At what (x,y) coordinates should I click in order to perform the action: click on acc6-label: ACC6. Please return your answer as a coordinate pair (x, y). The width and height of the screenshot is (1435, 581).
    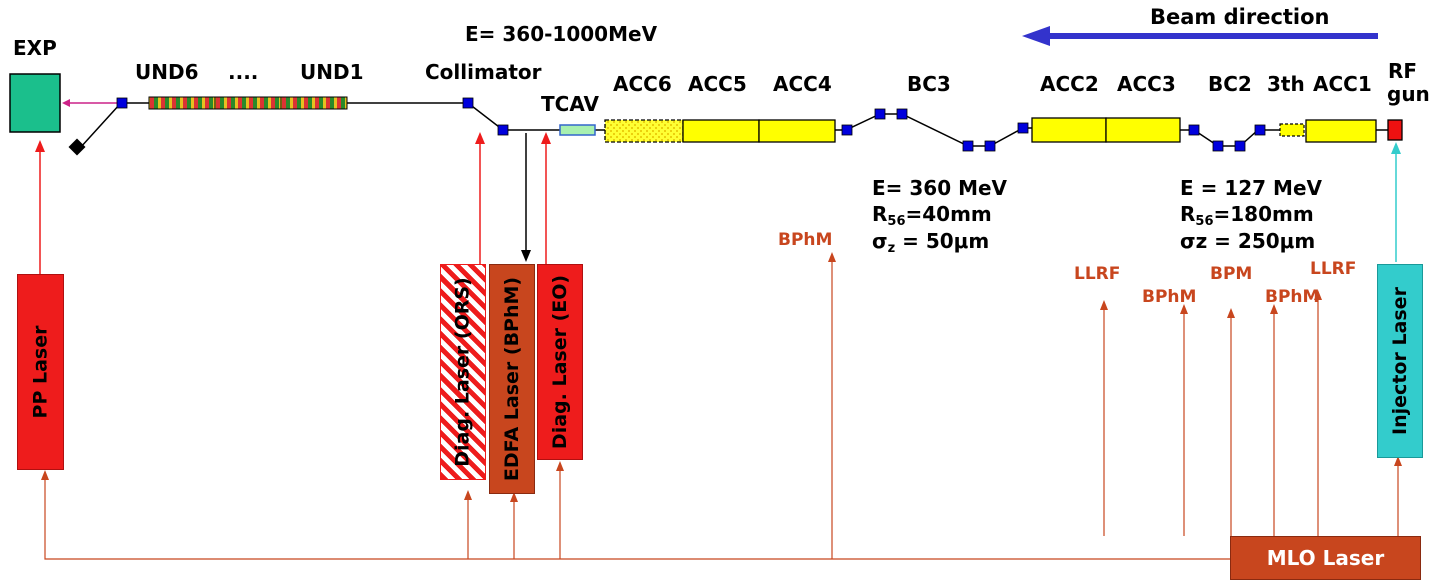
    Looking at the image, I should click on (642, 84).